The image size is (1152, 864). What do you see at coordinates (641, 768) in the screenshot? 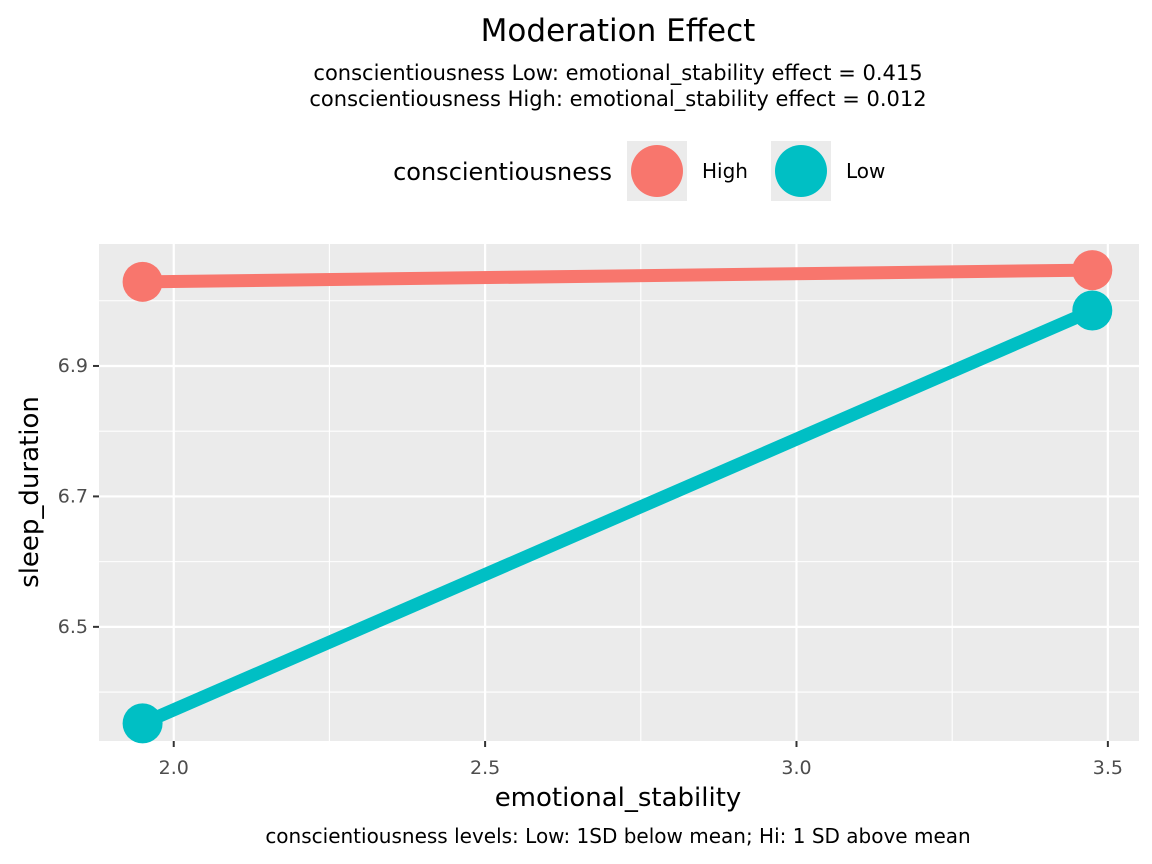
I see `x-axis: 2.0 2.5 3.0 3.5` at bounding box center [641, 768].